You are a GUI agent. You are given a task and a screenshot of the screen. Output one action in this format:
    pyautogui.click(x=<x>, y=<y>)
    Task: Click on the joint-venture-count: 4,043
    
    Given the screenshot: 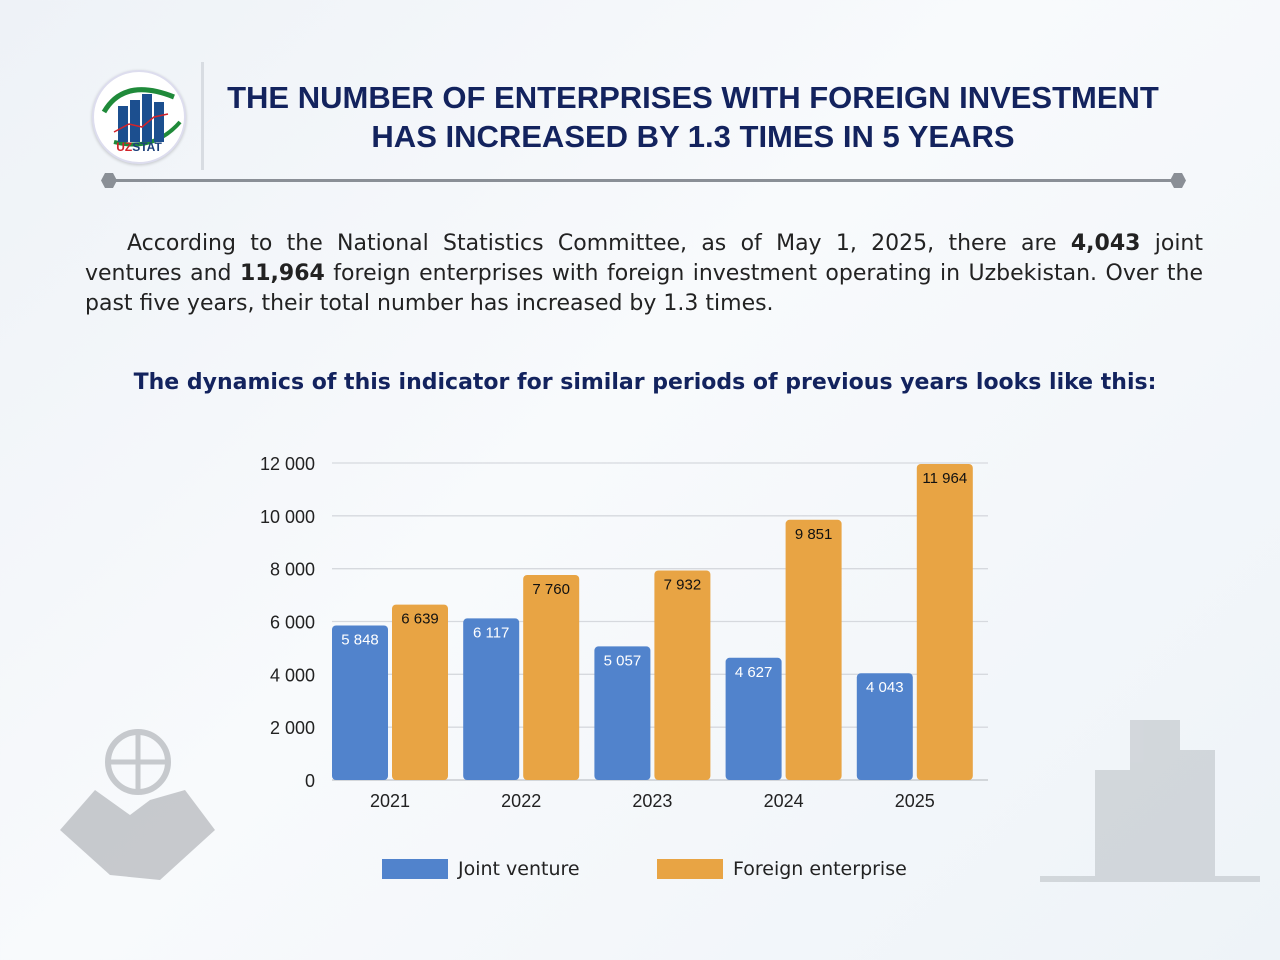 What is the action you would take?
    pyautogui.click(x=1105, y=243)
    